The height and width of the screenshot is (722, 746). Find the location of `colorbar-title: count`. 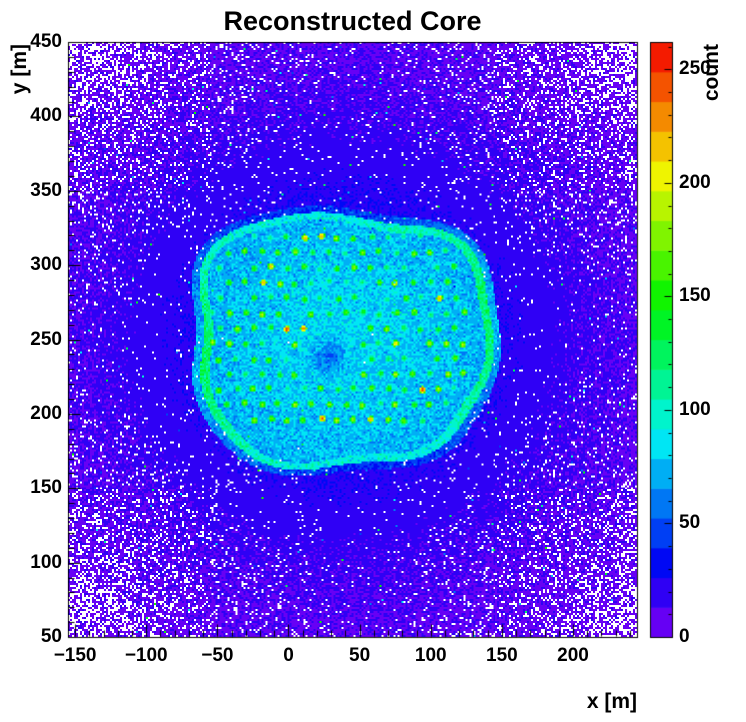

colorbar-title: count is located at coordinates (711, 73).